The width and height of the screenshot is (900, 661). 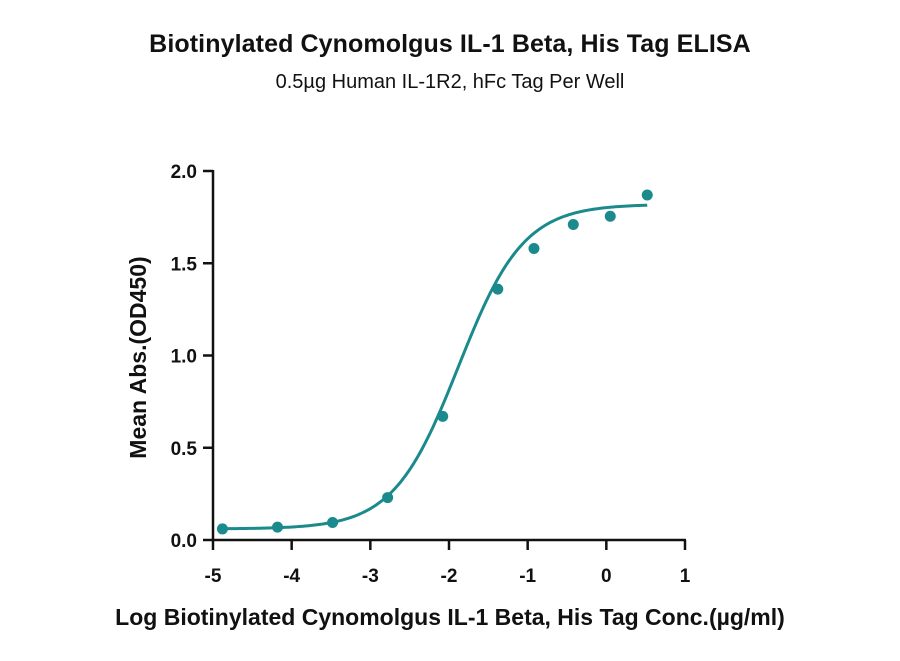 I want to click on x-ticks: -5 -4 -3 -2 -1 0 1, so click(x=448, y=563).